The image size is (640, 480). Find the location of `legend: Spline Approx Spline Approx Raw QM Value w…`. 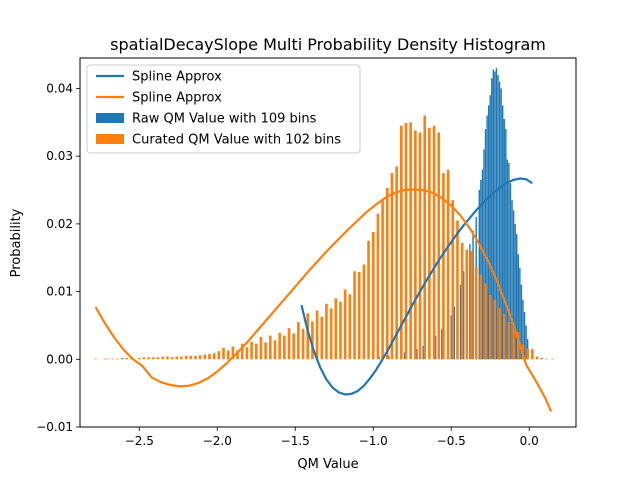

legend: Spline Approx Spline Approx Raw QM Value w… is located at coordinates (223, 109).